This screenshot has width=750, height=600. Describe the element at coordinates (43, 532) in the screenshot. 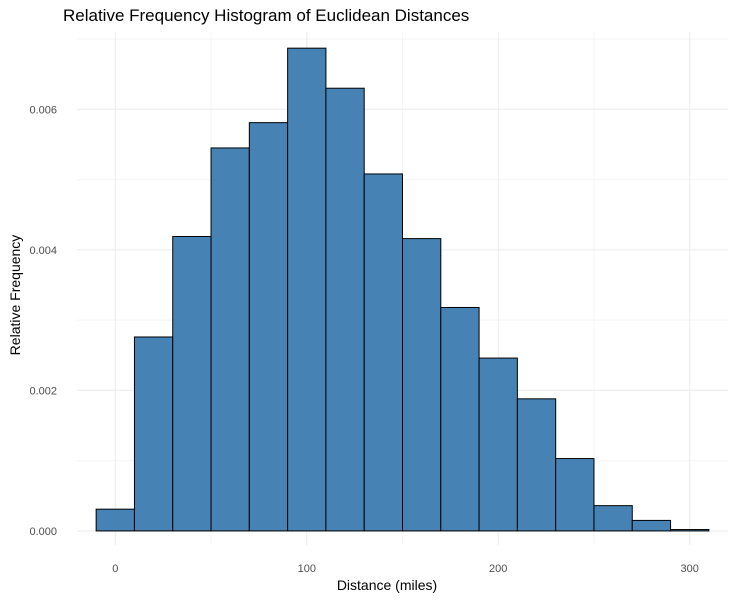

I see `y-tick-label: 0.000` at that location.